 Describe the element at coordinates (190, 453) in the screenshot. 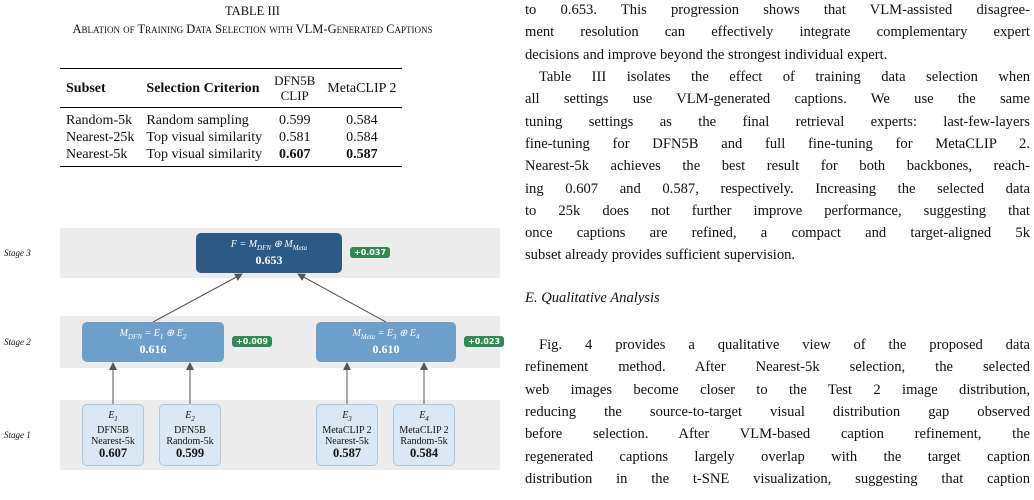

I see `node-score: 0.599` at that location.